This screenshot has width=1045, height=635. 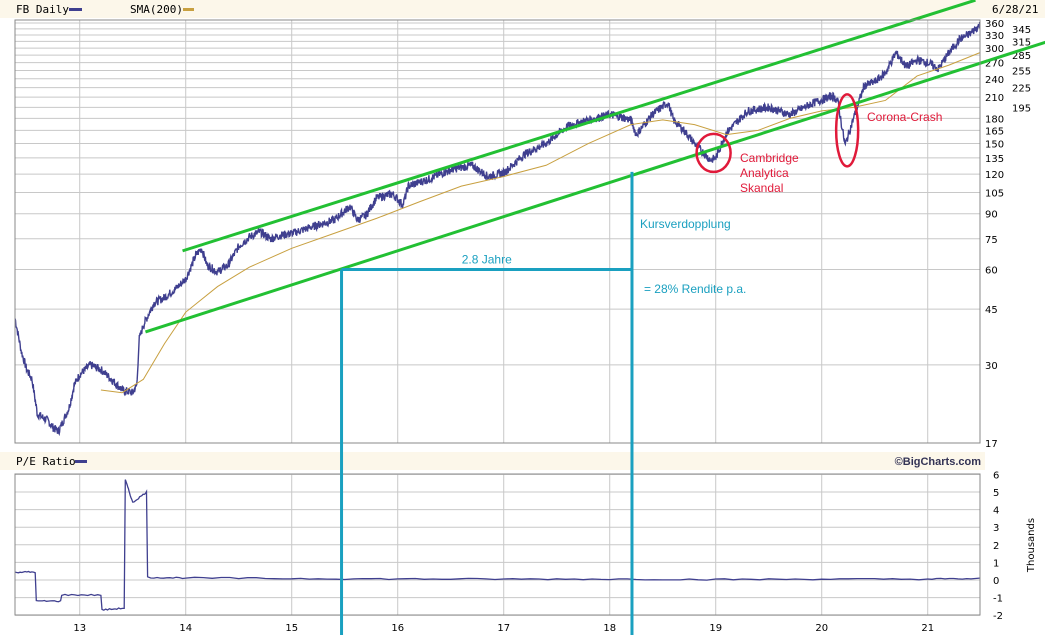 What do you see at coordinates (487, 260) in the screenshot?
I see `duration-label: 2.8 Jahre` at bounding box center [487, 260].